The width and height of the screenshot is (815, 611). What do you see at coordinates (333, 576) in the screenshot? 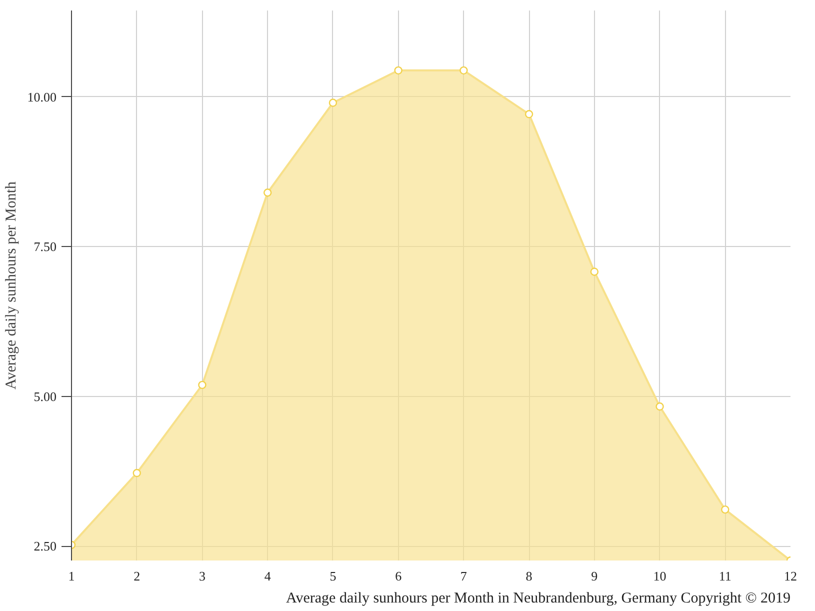
I see `x-tick-label: 5` at bounding box center [333, 576].